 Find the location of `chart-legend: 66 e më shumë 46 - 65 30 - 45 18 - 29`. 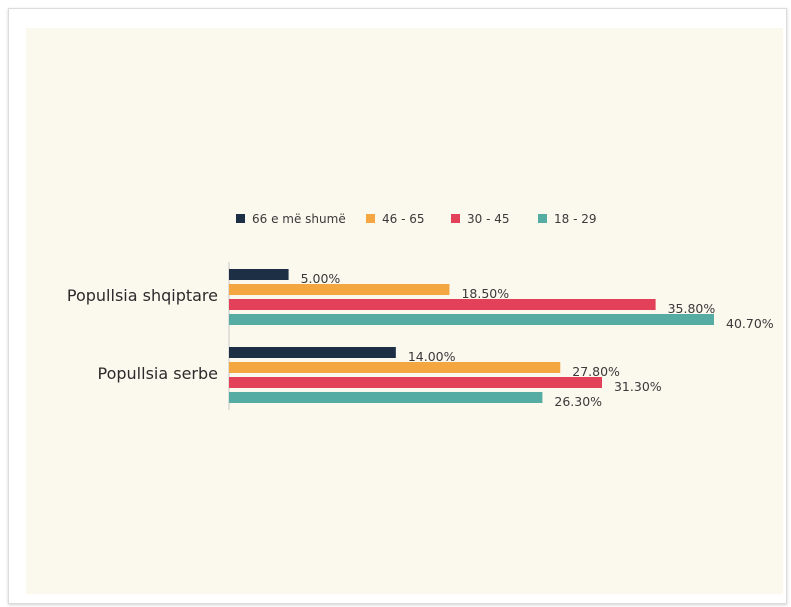

chart-legend: 66 e më shumë 46 - 65 30 - 45 18 - 29 is located at coordinates (416, 219).